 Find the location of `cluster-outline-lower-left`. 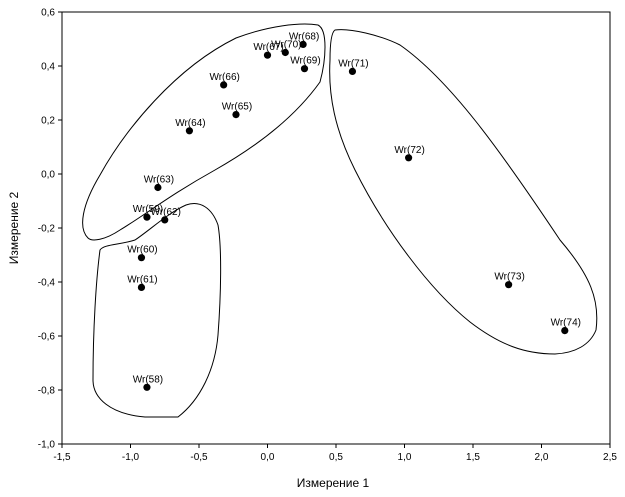

cluster-outline-lower-left is located at coordinates (157, 310).